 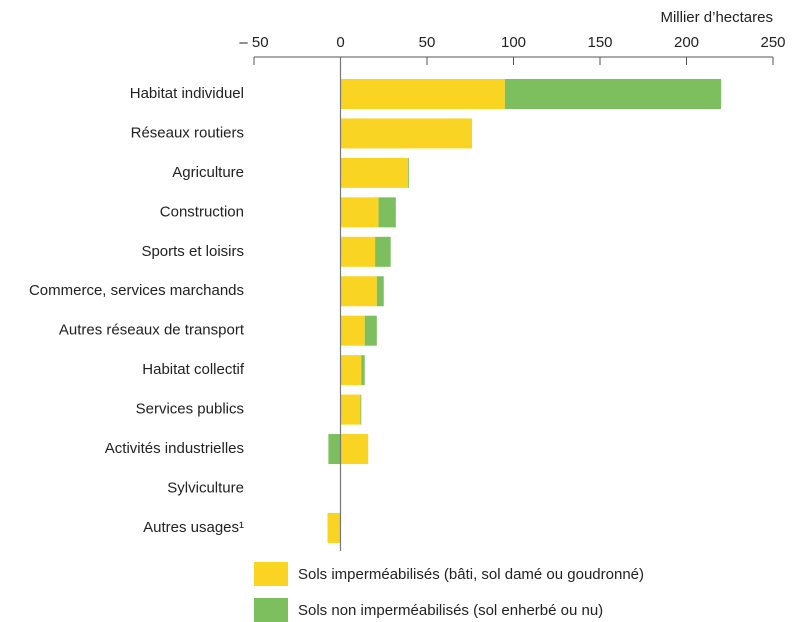 What do you see at coordinates (192, 251) in the screenshot?
I see `category-label: Sports et loisirs` at bounding box center [192, 251].